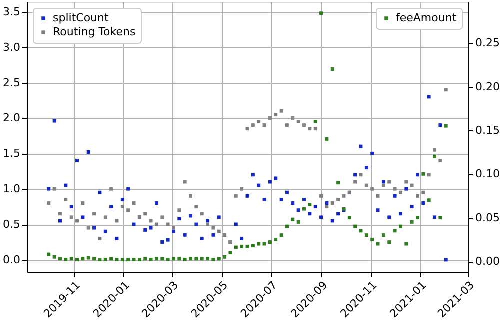 This screenshot has height=322, width=502. I want to click on y2-tick-label: 0.05, so click(488, 217).